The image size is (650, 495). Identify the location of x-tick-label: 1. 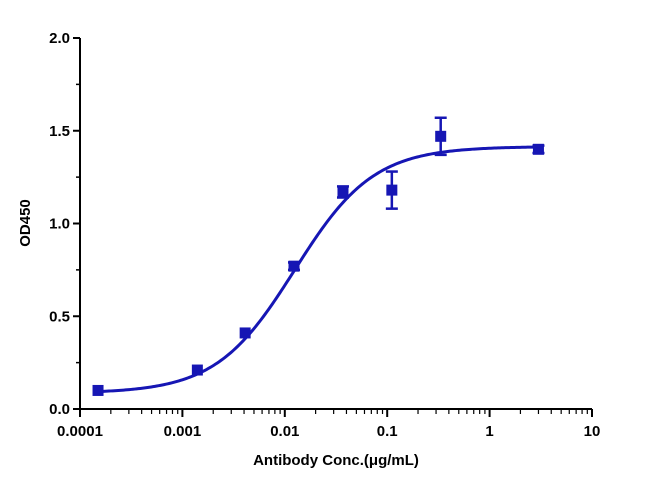
(489, 431).